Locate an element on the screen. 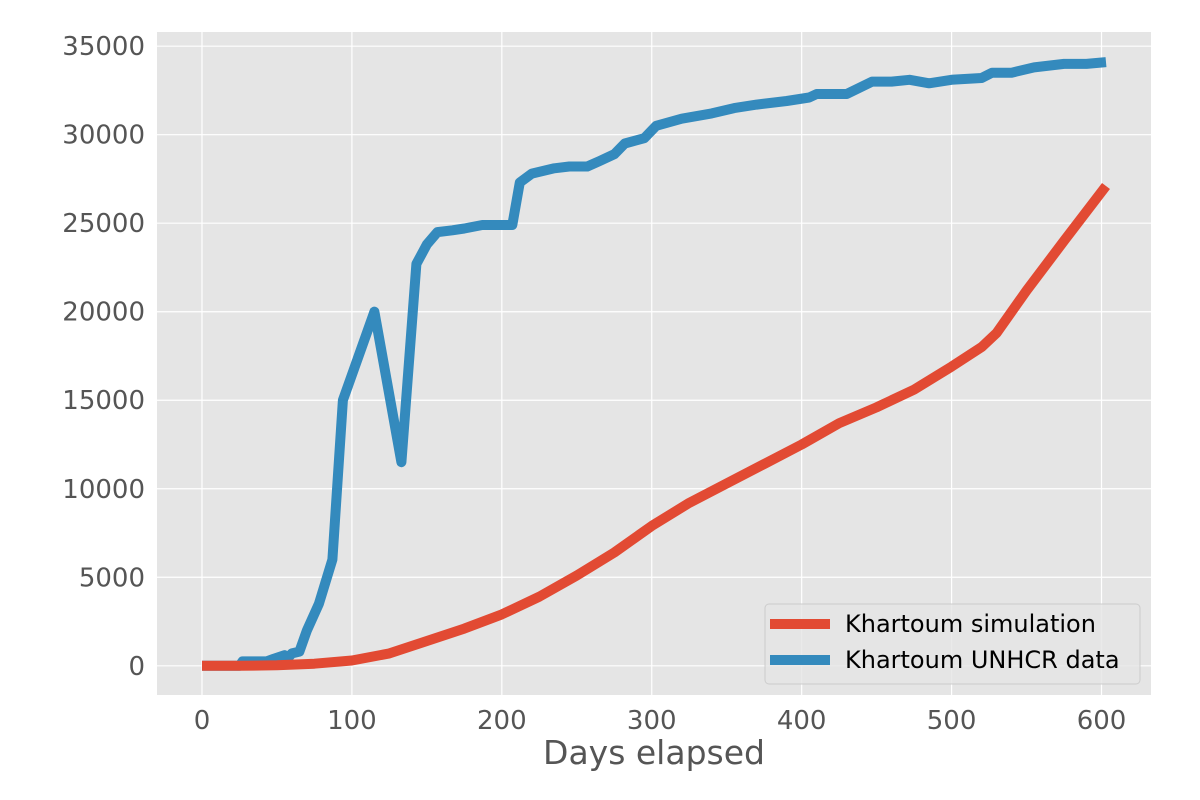 The image size is (1200, 800). legend: Khartoum simulation Khartoum UNHCR data is located at coordinates (952, 644).